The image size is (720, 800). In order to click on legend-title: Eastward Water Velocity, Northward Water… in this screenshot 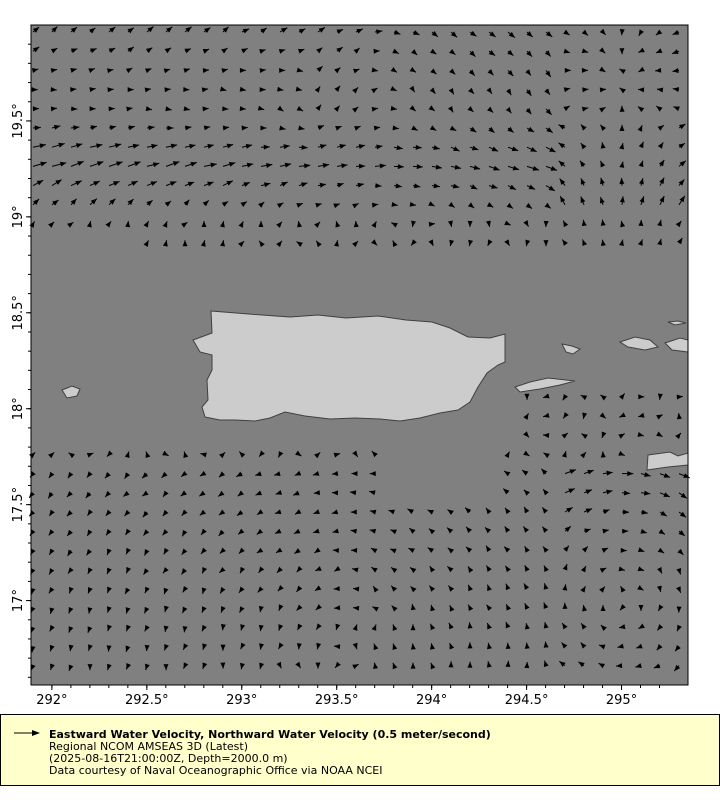, I will do `click(270, 734)`.